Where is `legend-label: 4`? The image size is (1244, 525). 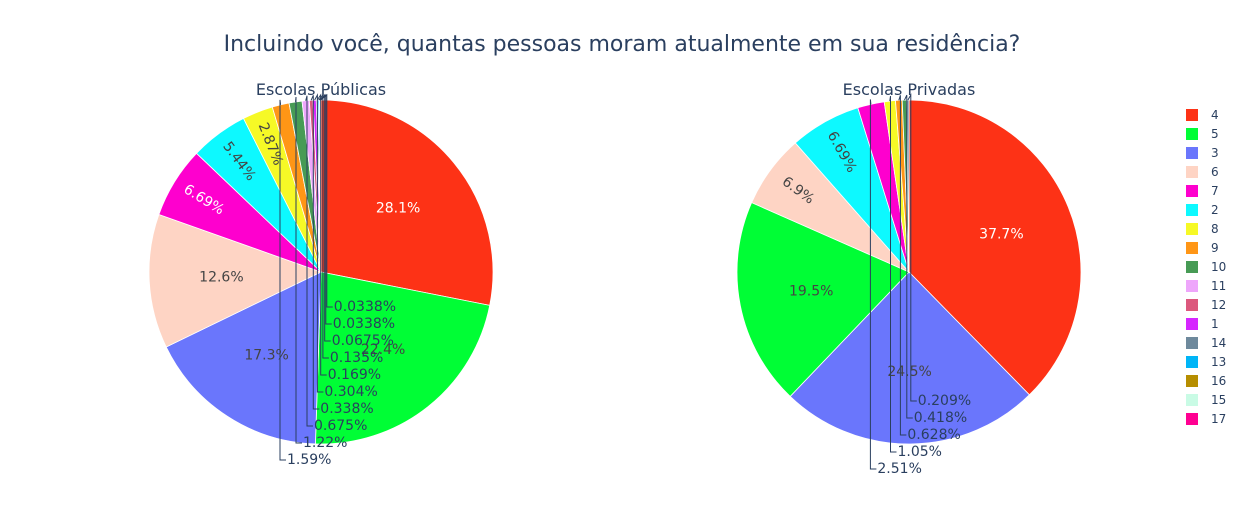 legend-label: 4 is located at coordinates (1215, 115).